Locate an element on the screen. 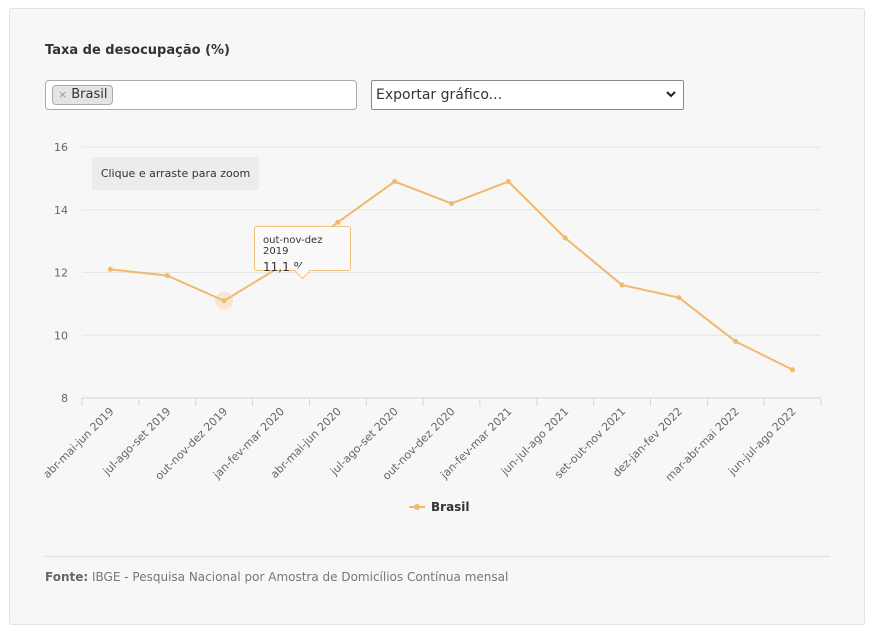 The height and width of the screenshot is (633, 873). y-tick-label: 10 is located at coordinates (61, 335).